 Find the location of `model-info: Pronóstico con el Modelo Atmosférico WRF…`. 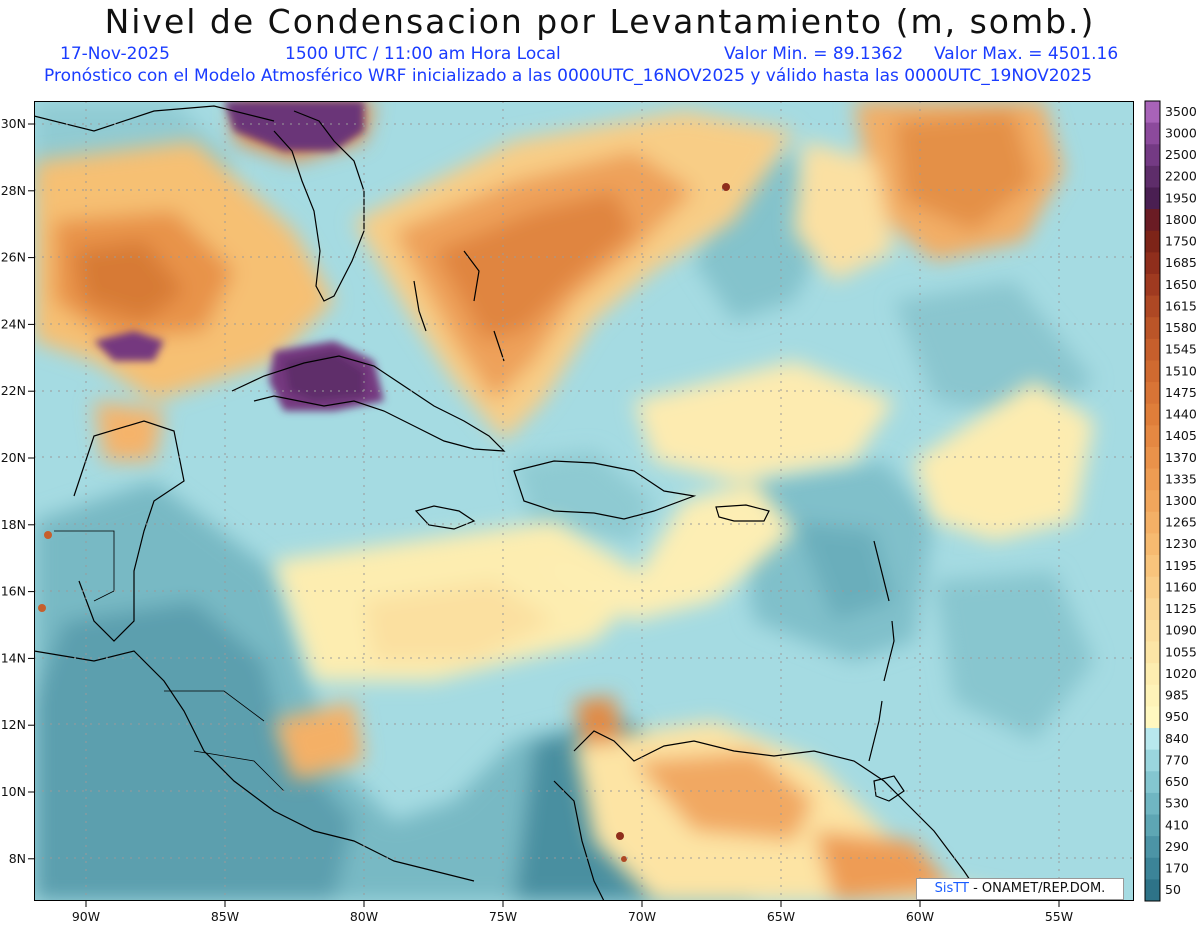

model-info: Pronóstico con el Modelo Atmosférico WRF… is located at coordinates (568, 76).